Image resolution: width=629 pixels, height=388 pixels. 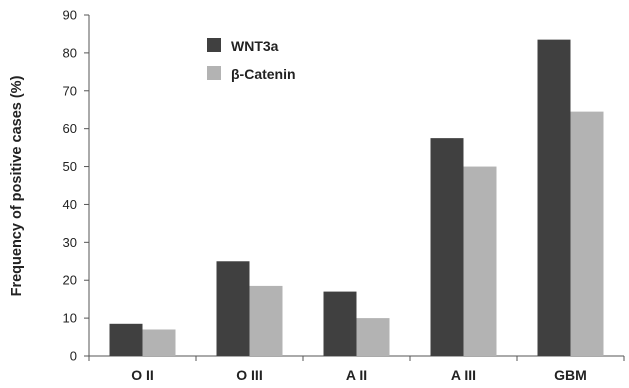 What do you see at coordinates (570, 375) in the screenshot?
I see `x-tick-label: GBM` at bounding box center [570, 375].